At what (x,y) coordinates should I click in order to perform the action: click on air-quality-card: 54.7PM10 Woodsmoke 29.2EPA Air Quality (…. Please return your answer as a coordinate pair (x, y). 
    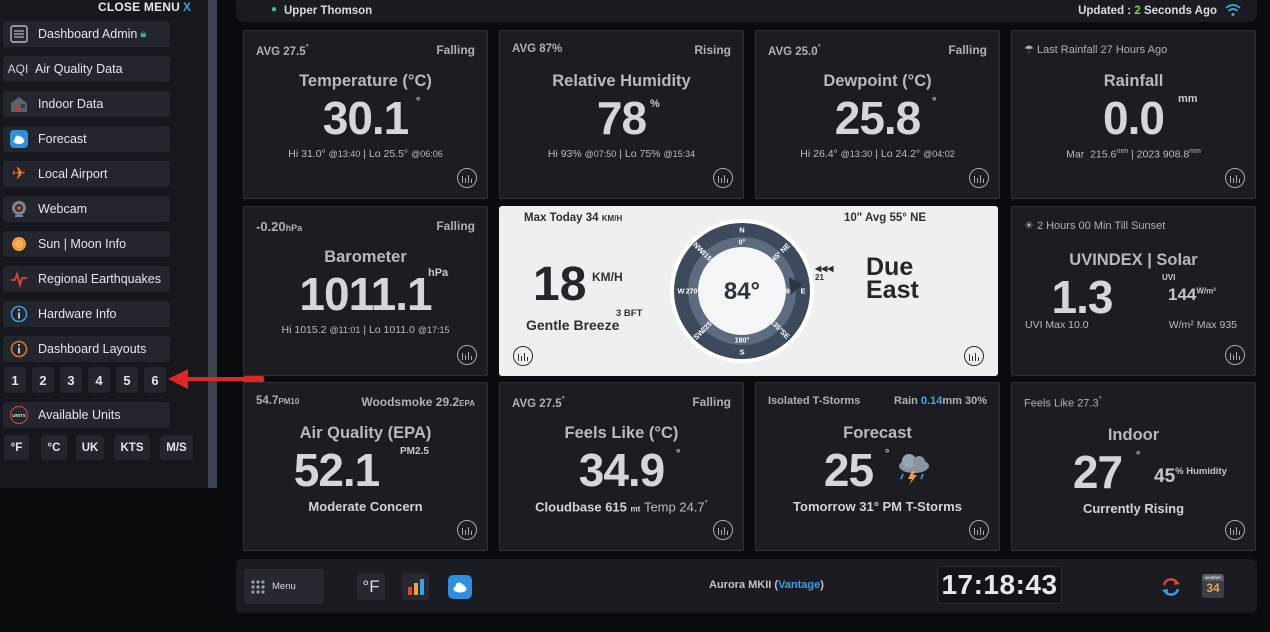
    Looking at the image, I should click on (365, 466).